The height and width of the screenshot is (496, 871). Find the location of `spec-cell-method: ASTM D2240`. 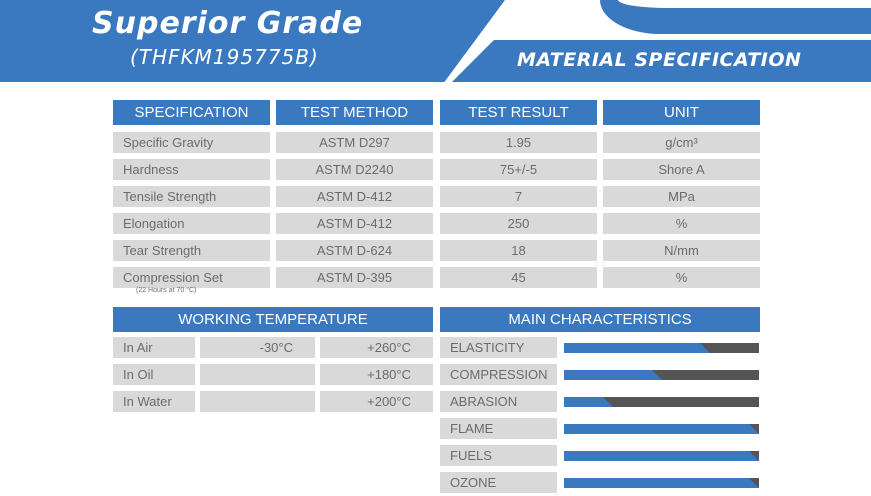

spec-cell-method: ASTM D2240 is located at coordinates (354, 169).